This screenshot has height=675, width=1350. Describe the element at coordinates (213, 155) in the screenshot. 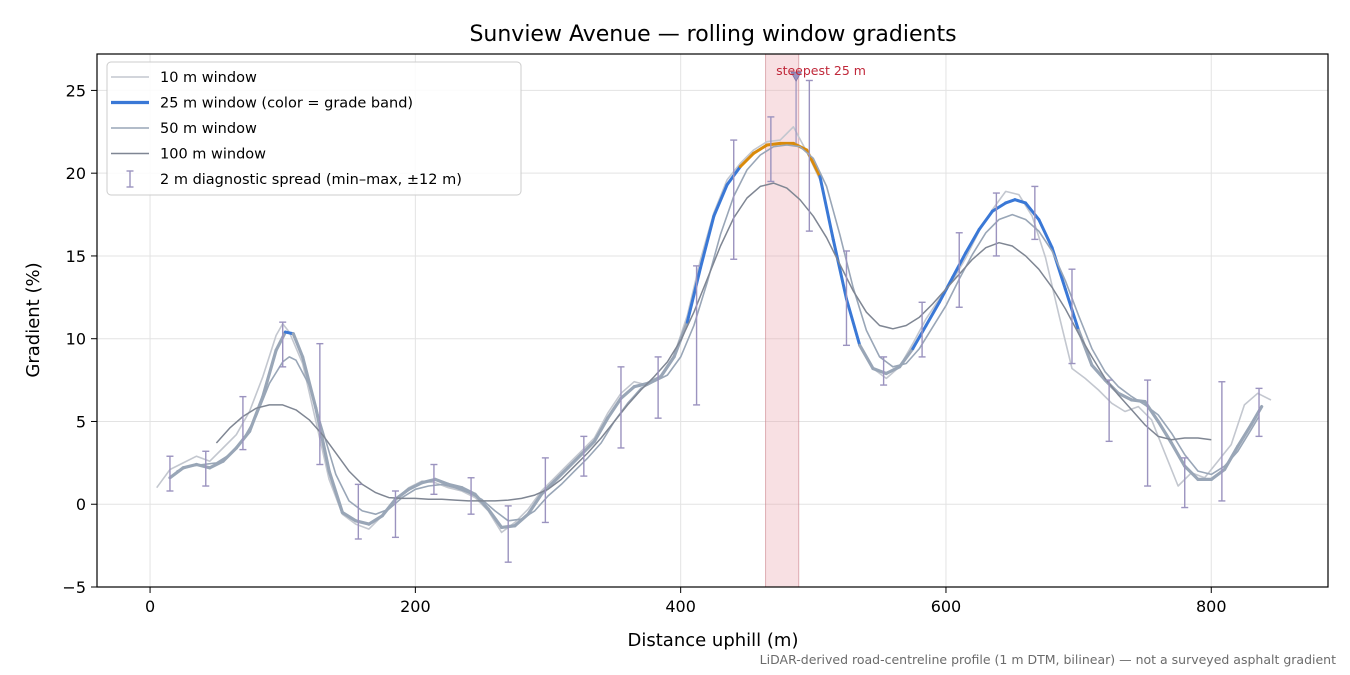

I see `legend-label: 100 m window` at that location.